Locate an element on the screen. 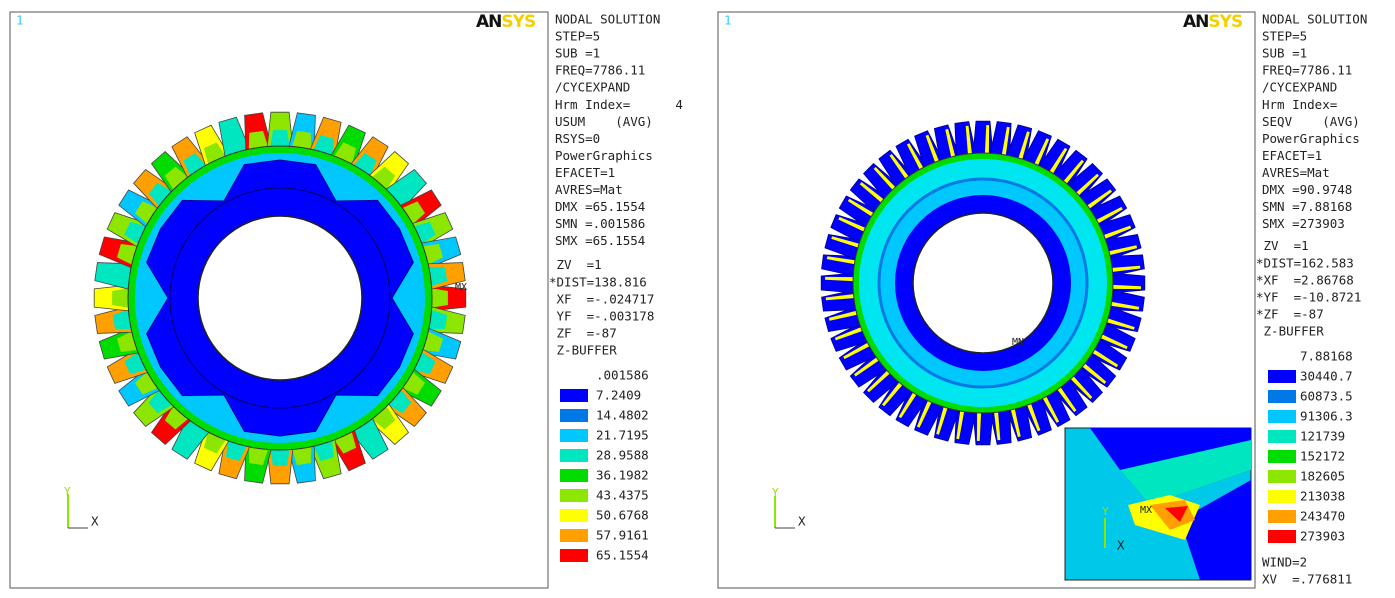  info-line: SUB =1 is located at coordinates (577, 53).